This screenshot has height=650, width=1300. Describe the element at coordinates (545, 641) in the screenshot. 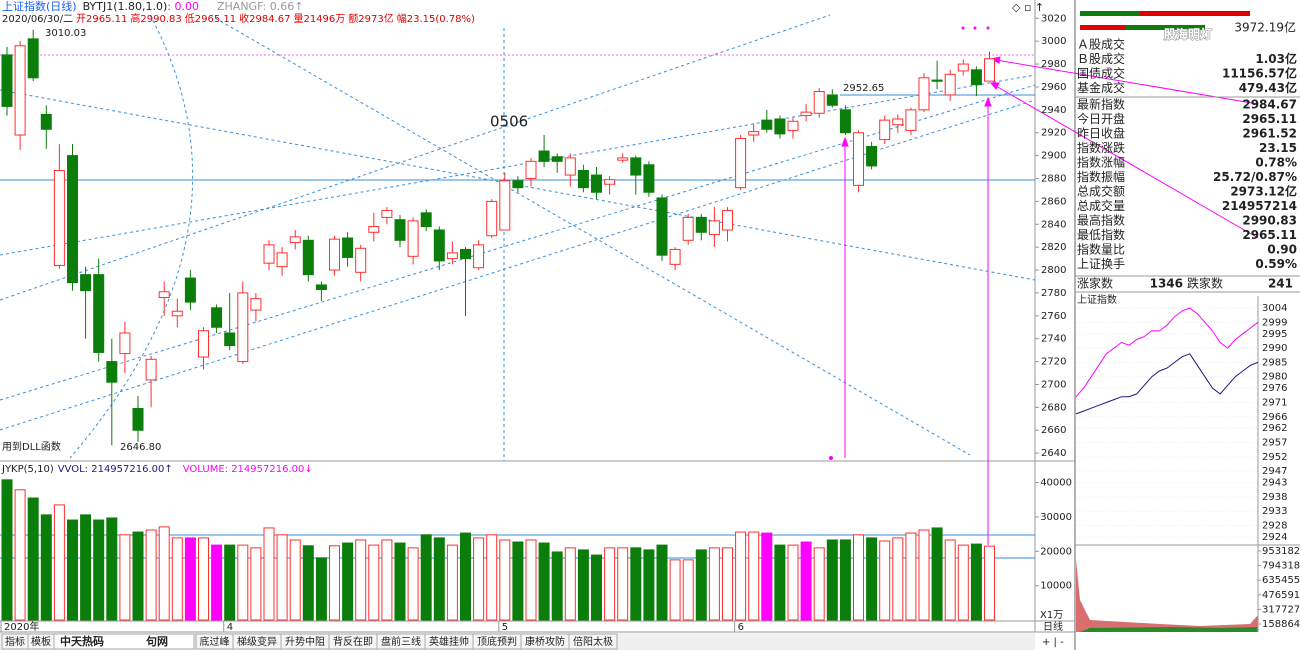

I see `tab-label: 康桥攻防` at that location.